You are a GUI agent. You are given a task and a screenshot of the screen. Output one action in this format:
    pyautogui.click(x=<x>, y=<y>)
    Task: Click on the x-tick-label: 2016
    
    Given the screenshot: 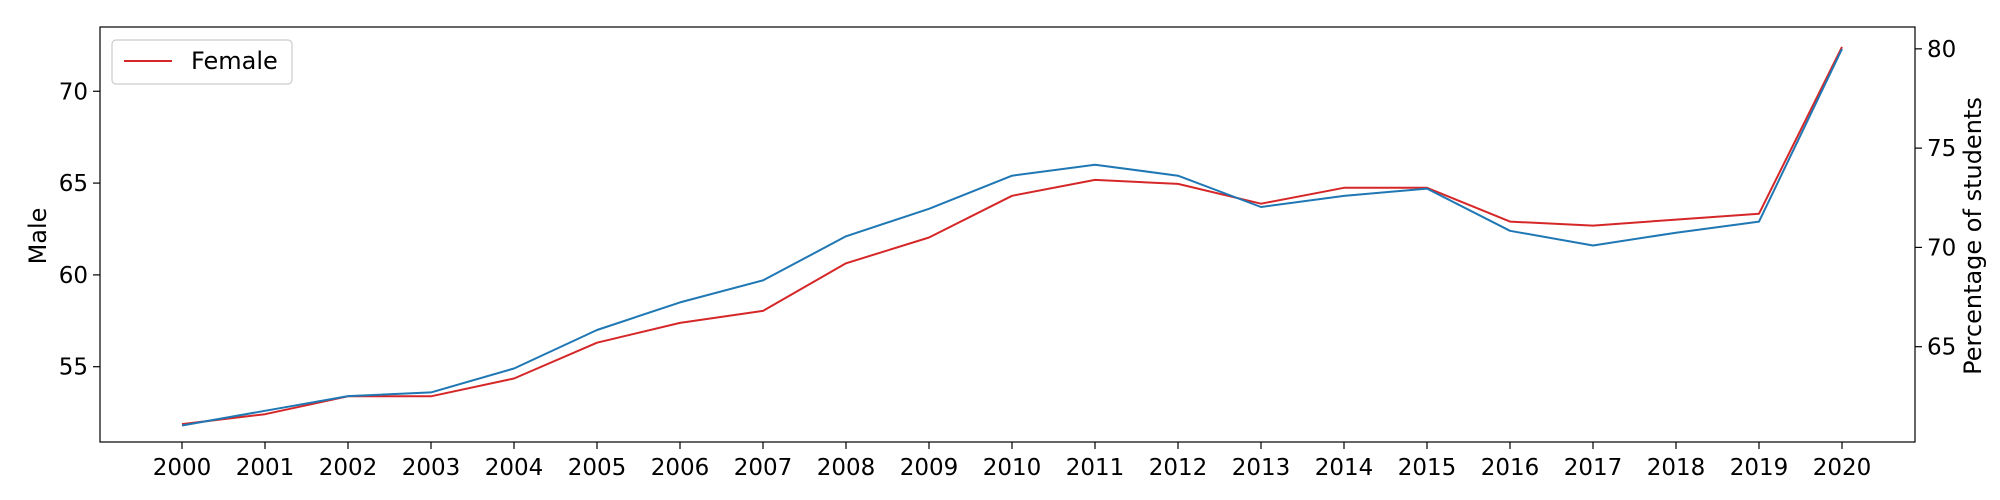 What is the action you would take?
    pyautogui.click(x=1510, y=468)
    